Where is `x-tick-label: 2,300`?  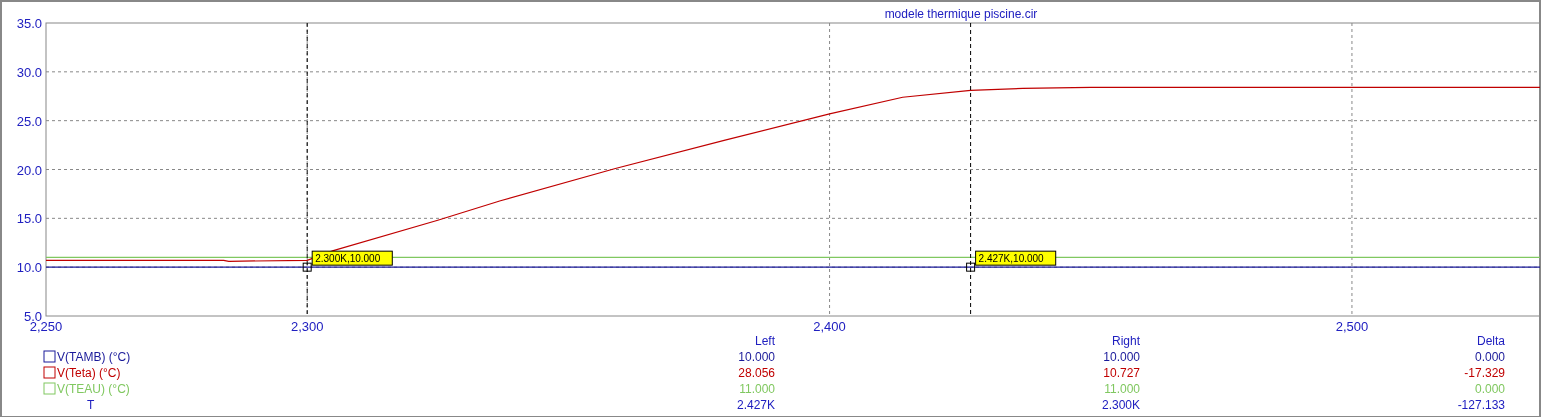 x-tick-label: 2,300 is located at coordinates (307, 326).